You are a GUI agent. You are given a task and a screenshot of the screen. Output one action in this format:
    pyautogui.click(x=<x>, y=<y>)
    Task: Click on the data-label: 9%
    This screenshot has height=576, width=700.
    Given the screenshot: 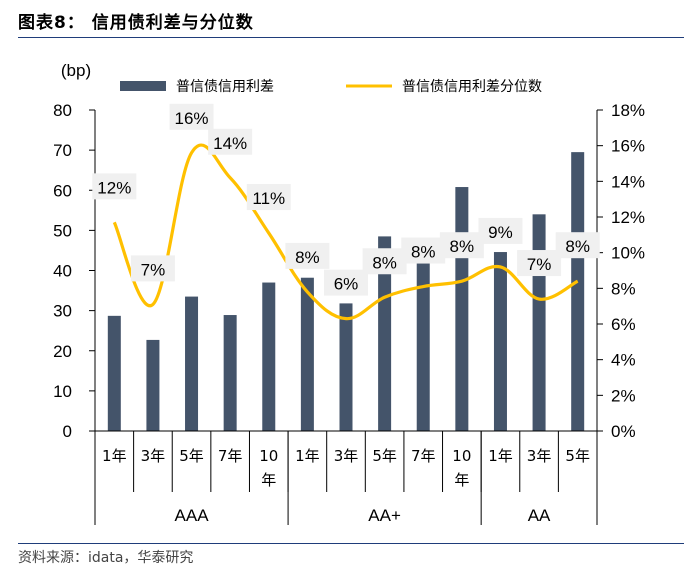 What is the action you would take?
    pyautogui.click(x=500, y=232)
    